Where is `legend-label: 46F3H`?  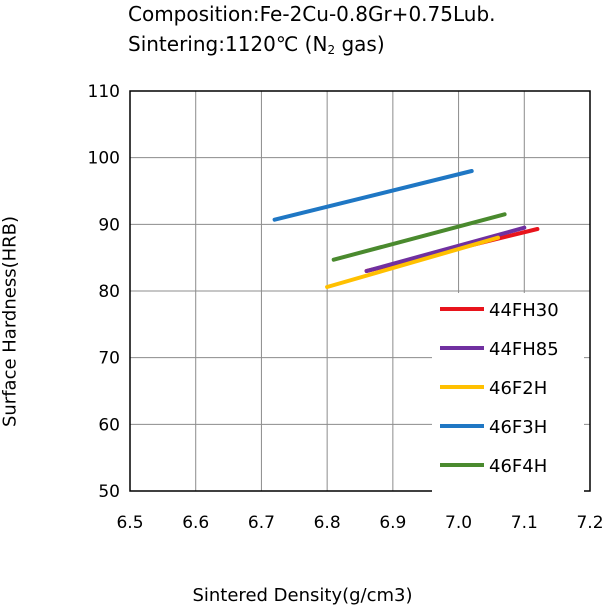
legend-label: 46F3H is located at coordinates (518, 427).